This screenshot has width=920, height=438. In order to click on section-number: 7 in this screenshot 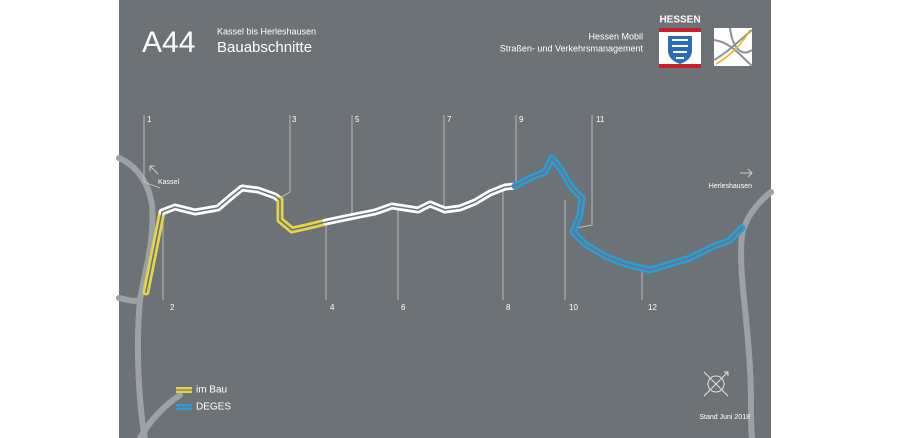, I will do `click(449, 119)`.